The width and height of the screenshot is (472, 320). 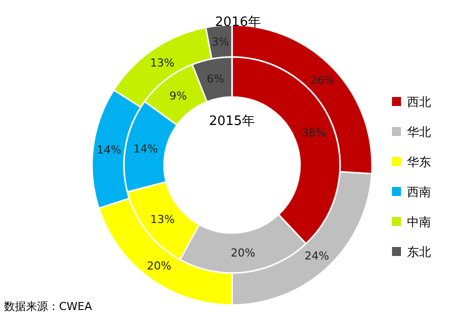 I want to click on legend-label: 华北, so click(x=419, y=132).